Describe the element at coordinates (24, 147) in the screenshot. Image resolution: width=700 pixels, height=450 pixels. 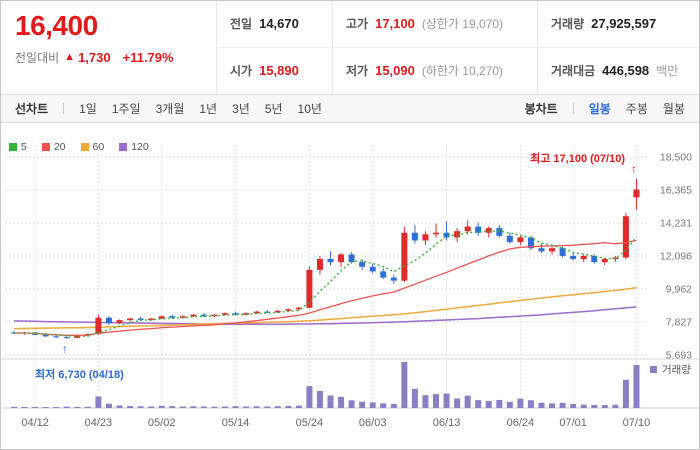
I see `ma5-legend-label: 5` at that location.